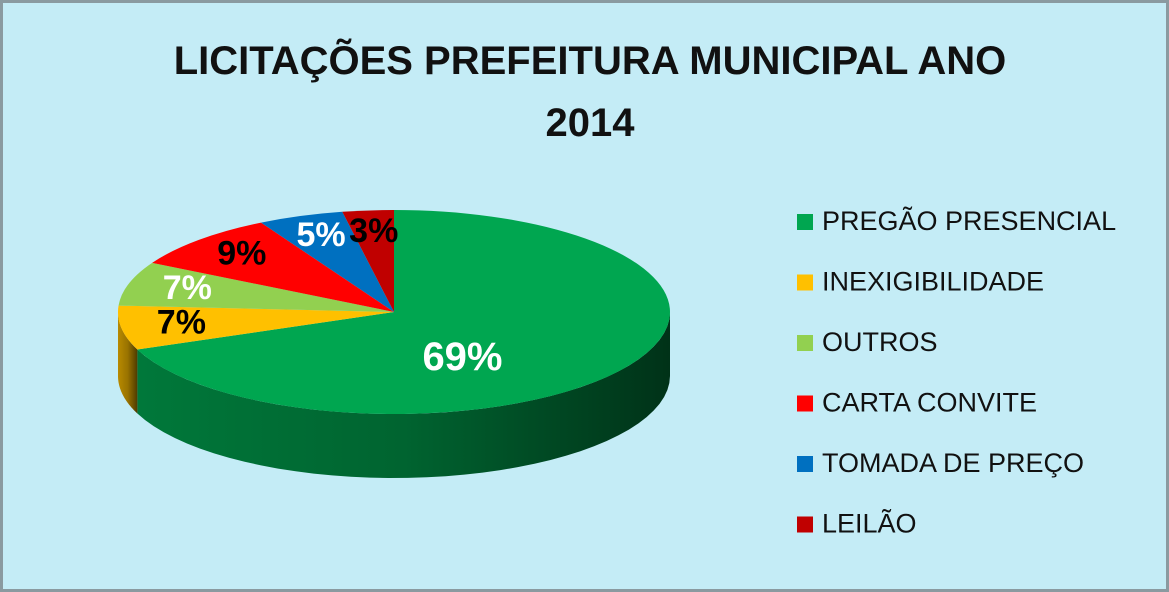  Describe the element at coordinates (462, 357) in the screenshot. I see `data-label: 69%` at that location.